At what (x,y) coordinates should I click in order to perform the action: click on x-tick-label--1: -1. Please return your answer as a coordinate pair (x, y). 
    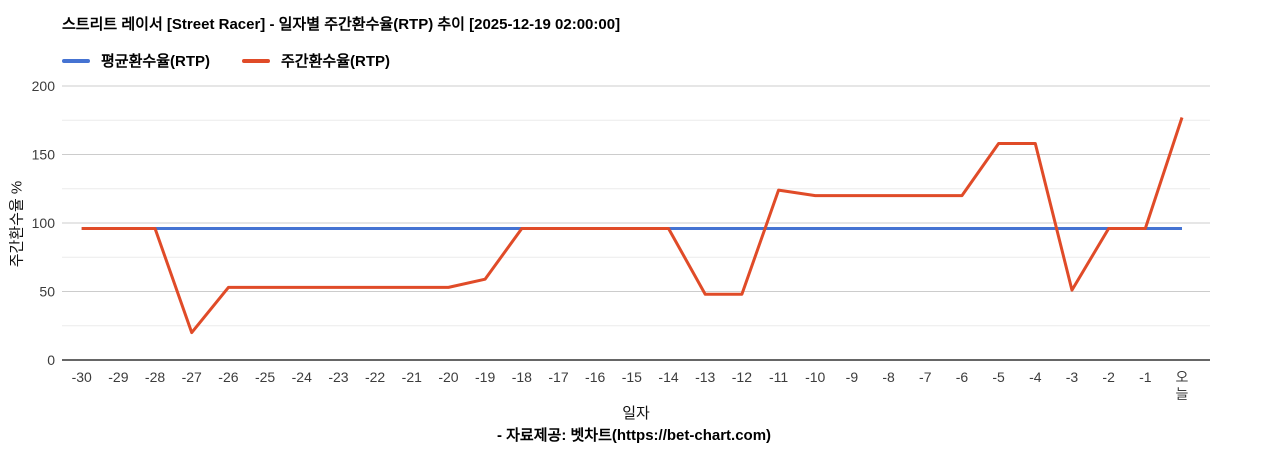
    Looking at the image, I should click on (1145, 377).